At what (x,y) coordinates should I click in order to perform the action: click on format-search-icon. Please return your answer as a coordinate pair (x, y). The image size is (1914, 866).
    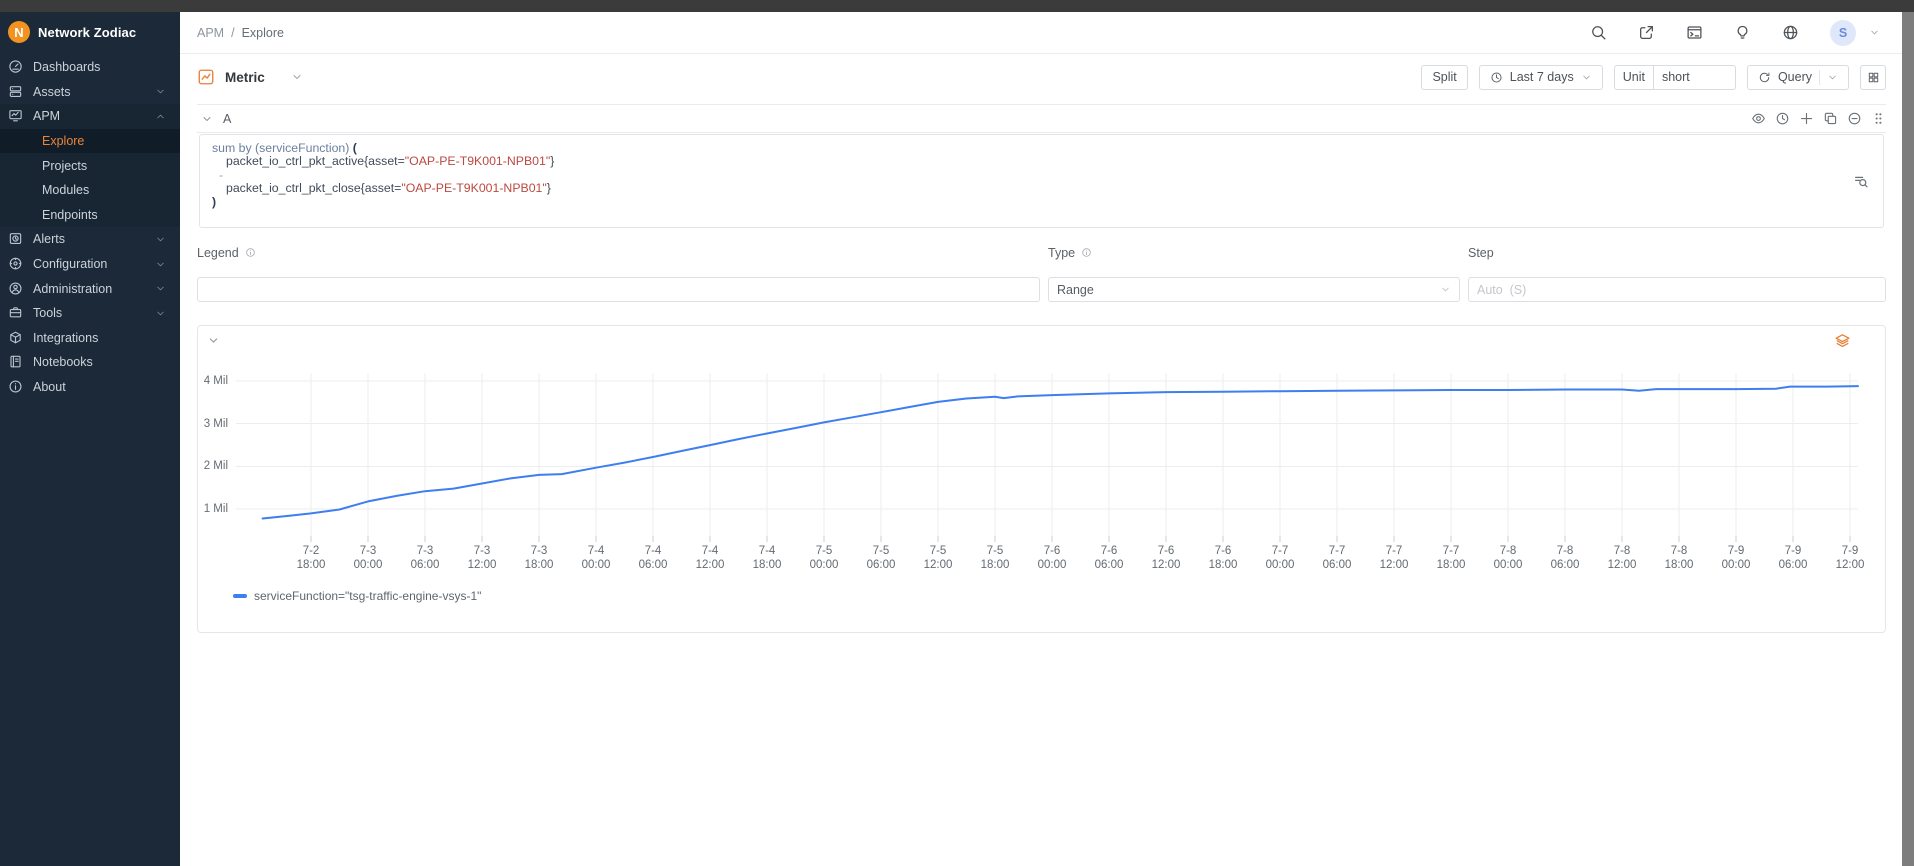
    Looking at the image, I should click on (1861, 181).